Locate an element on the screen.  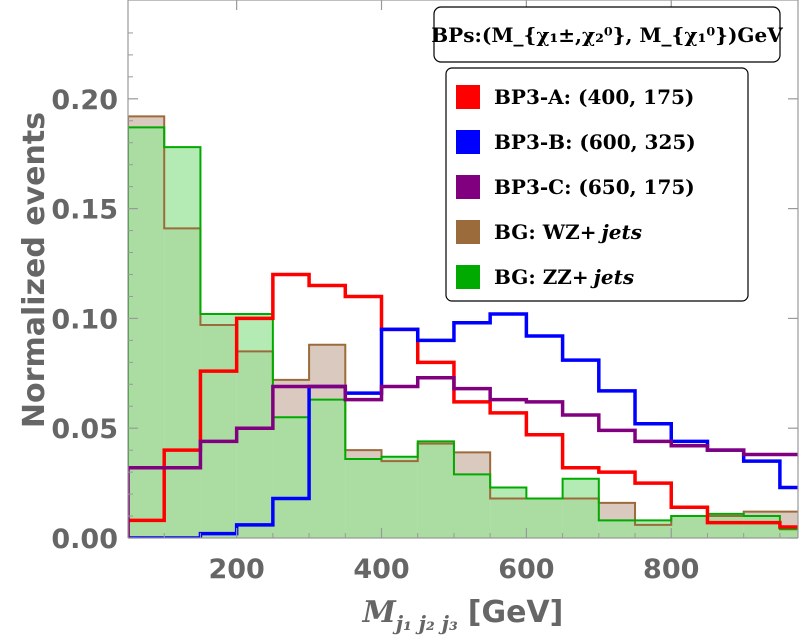
x-tick-label-600: 600 is located at coordinates (526, 569).